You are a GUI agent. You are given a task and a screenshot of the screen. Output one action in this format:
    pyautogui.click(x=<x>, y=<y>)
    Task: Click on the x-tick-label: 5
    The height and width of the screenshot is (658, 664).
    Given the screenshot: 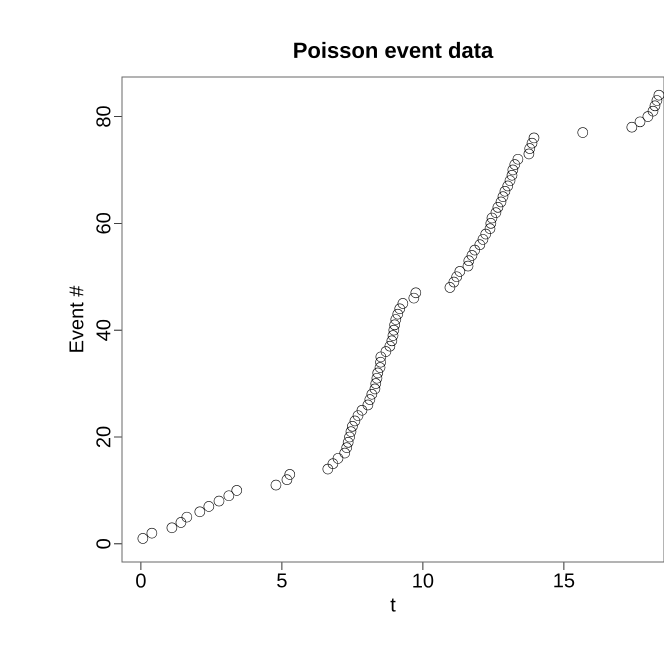 What is the action you would take?
    pyautogui.click(x=282, y=581)
    